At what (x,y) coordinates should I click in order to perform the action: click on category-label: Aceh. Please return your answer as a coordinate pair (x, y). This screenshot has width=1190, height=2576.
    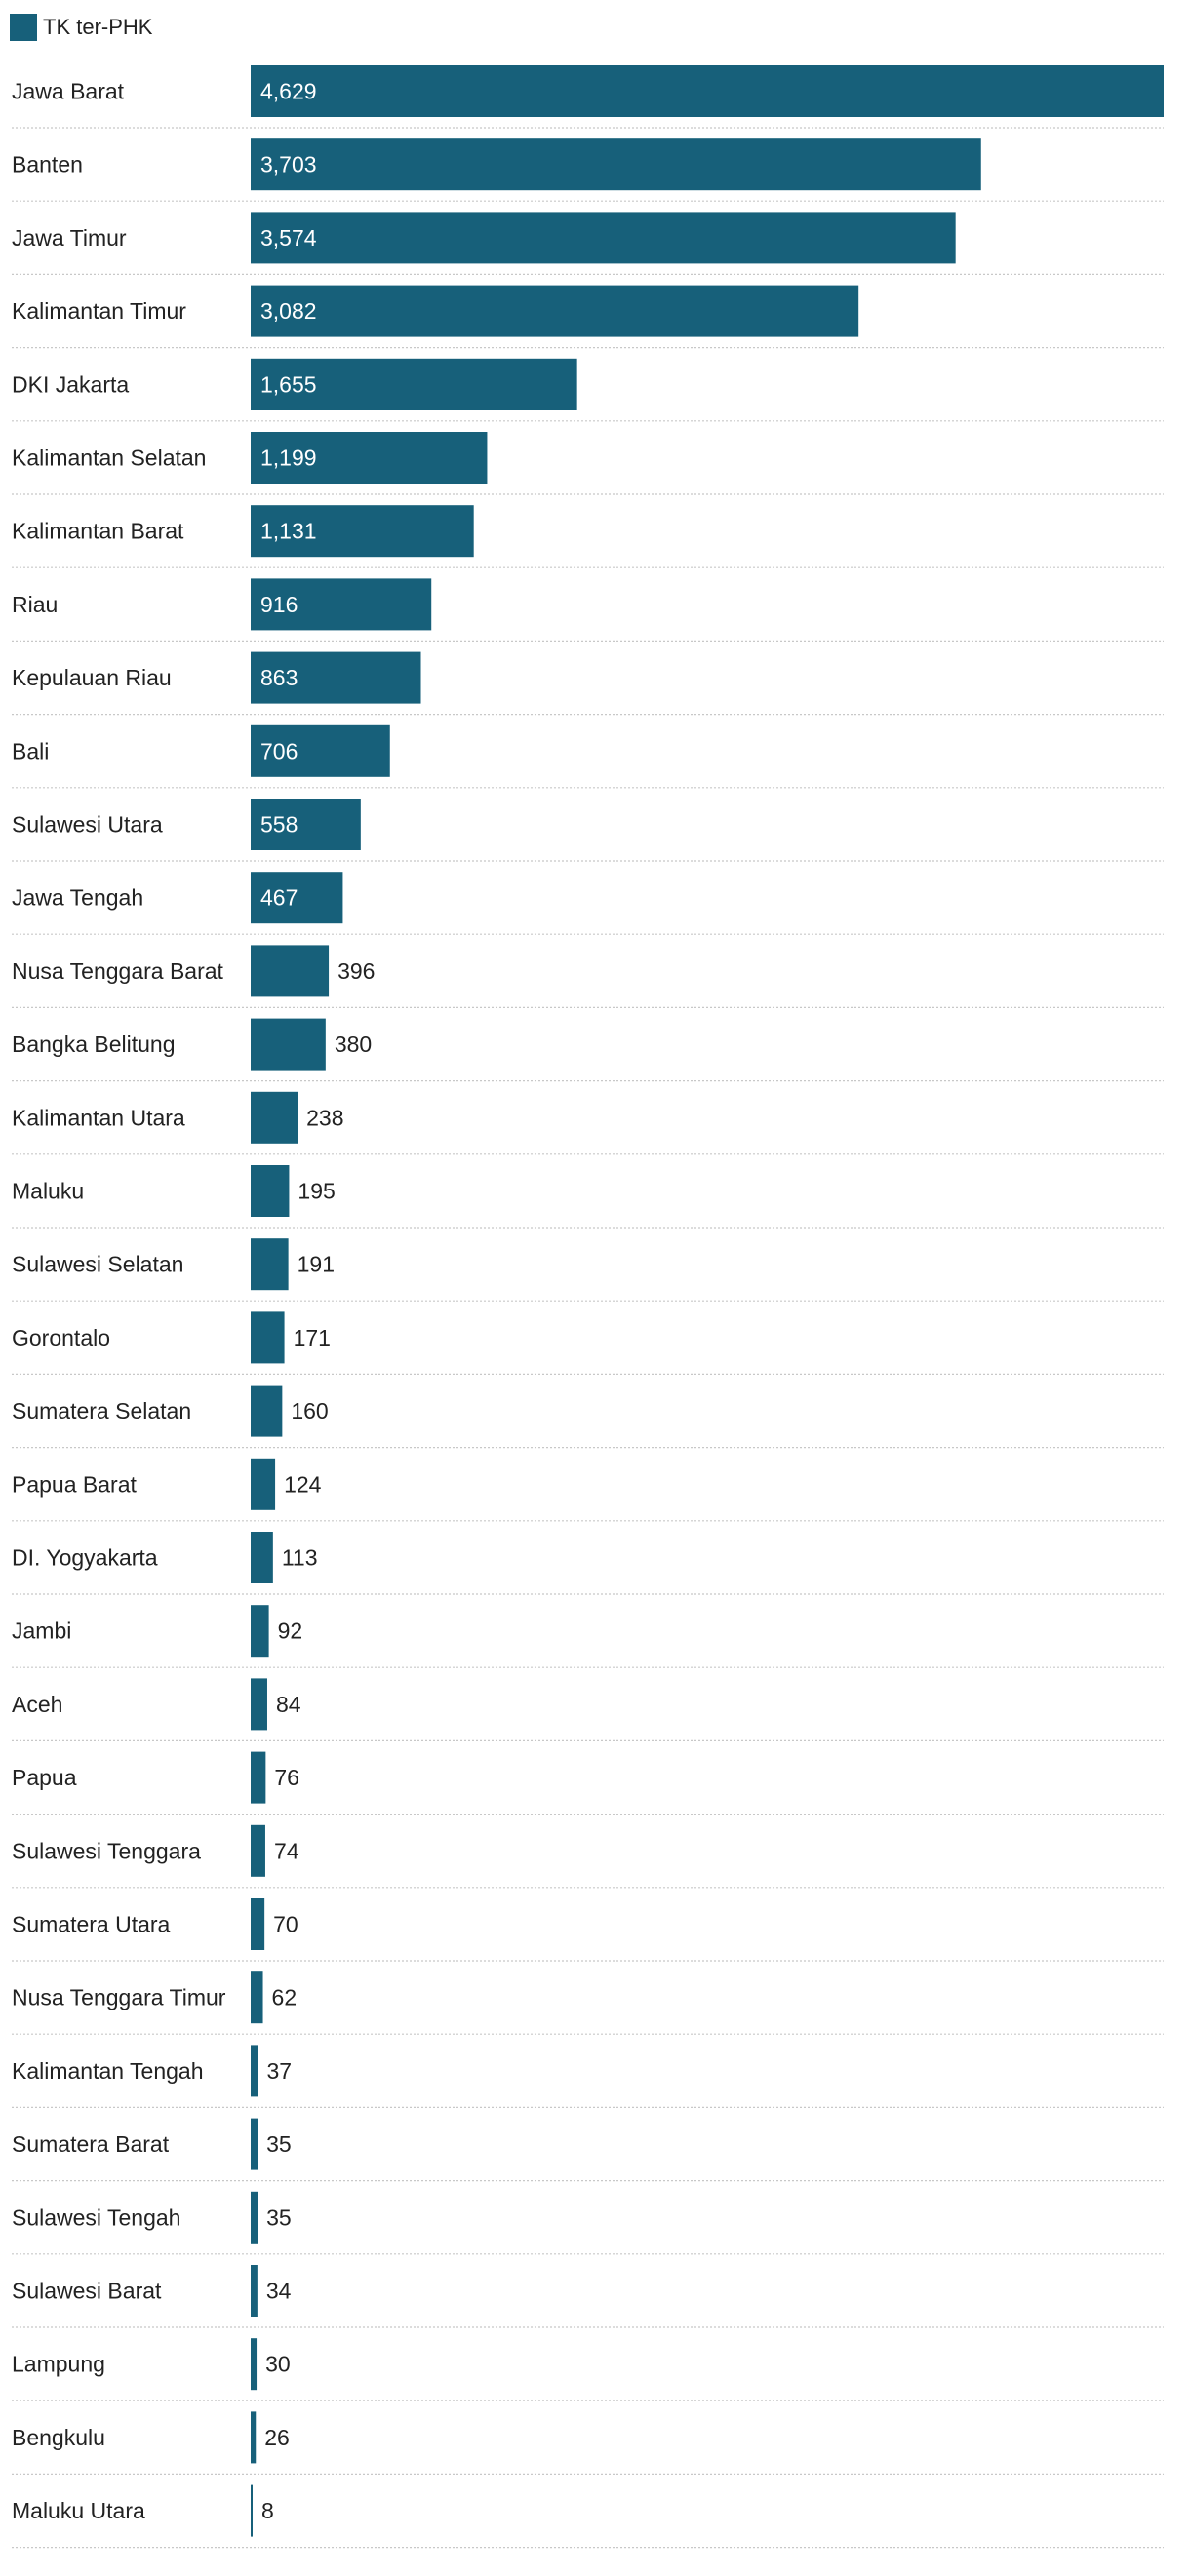
    Looking at the image, I should click on (37, 1704).